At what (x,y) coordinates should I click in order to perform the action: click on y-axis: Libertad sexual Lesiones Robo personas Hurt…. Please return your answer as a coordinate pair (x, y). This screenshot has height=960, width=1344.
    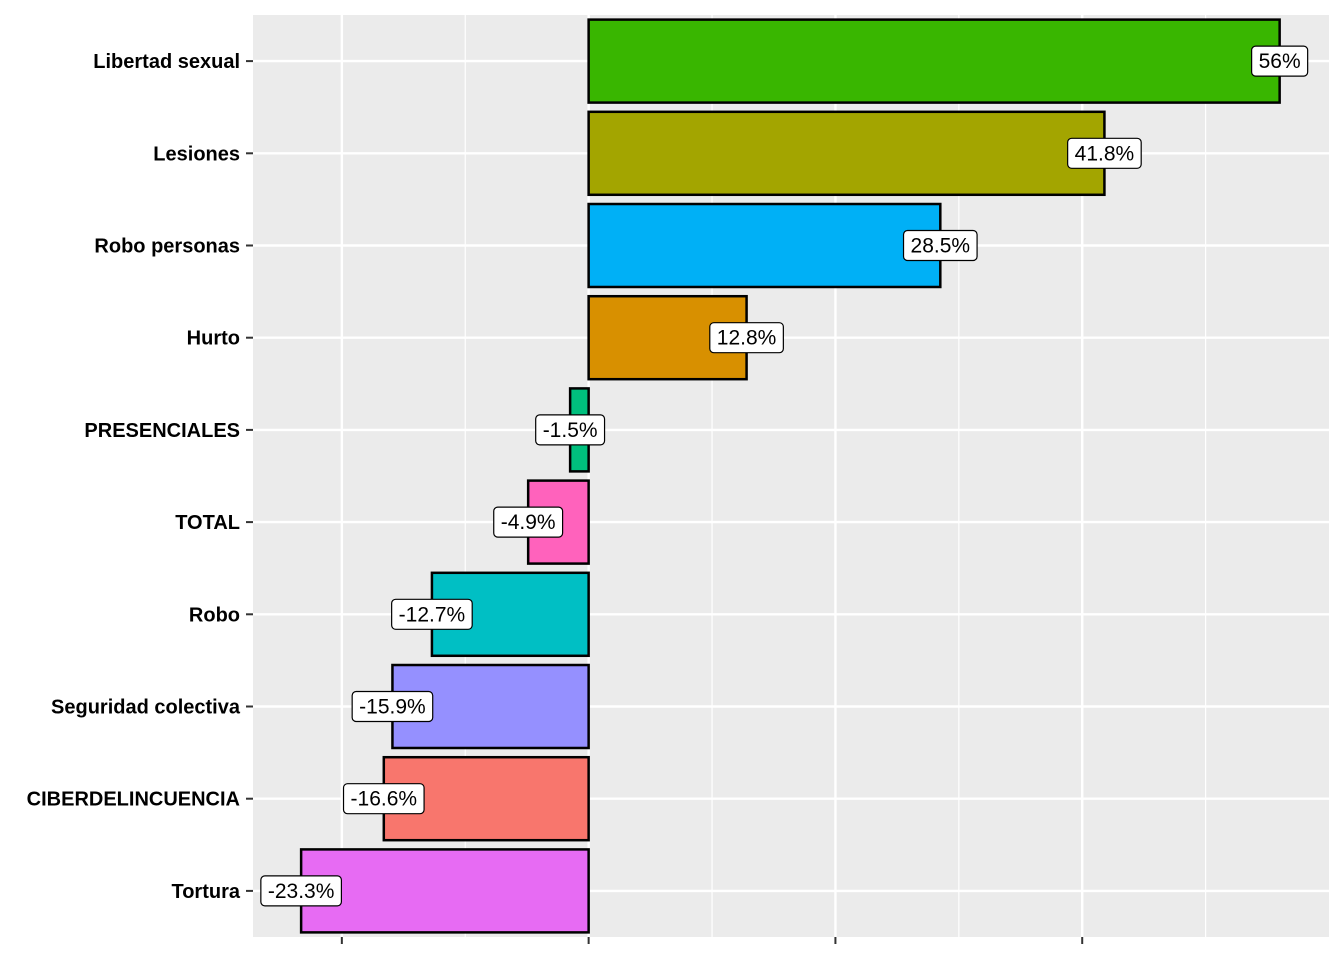
    Looking at the image, I should click on (140, 477).